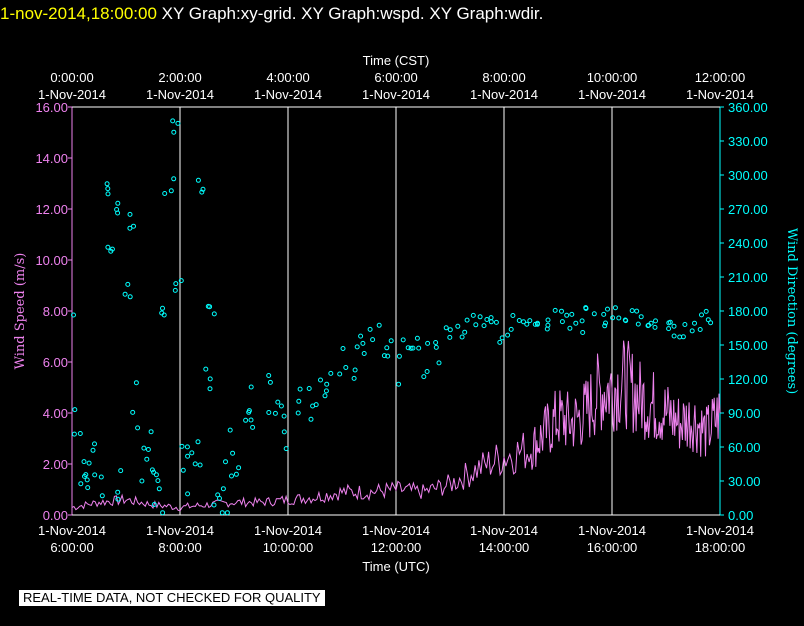  Describe the element at coordinates (395, 77) in the screenshot. I see `top-tick-time: 6:00:00` at that location.